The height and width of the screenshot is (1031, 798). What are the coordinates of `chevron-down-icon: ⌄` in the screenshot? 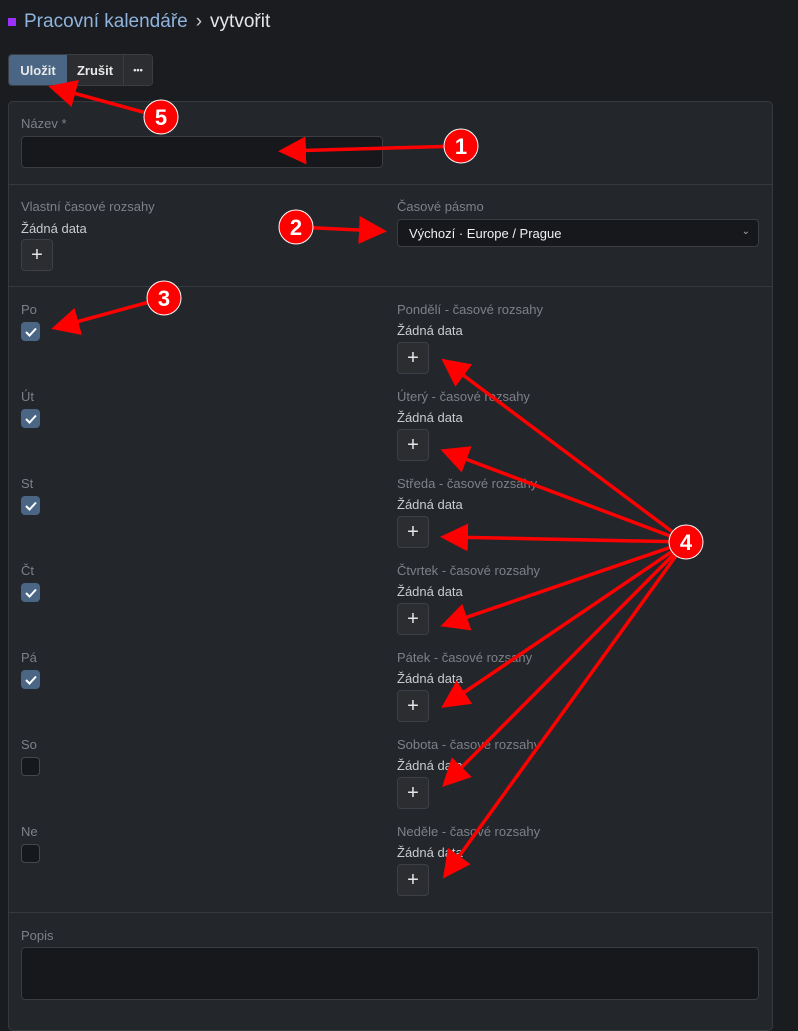 It's located at (745, 231).